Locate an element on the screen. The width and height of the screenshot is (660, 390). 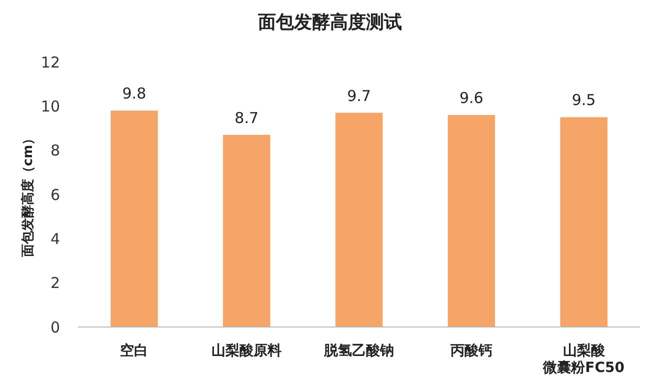
y-tick-label: 2 is located at coordinates (55, 283).